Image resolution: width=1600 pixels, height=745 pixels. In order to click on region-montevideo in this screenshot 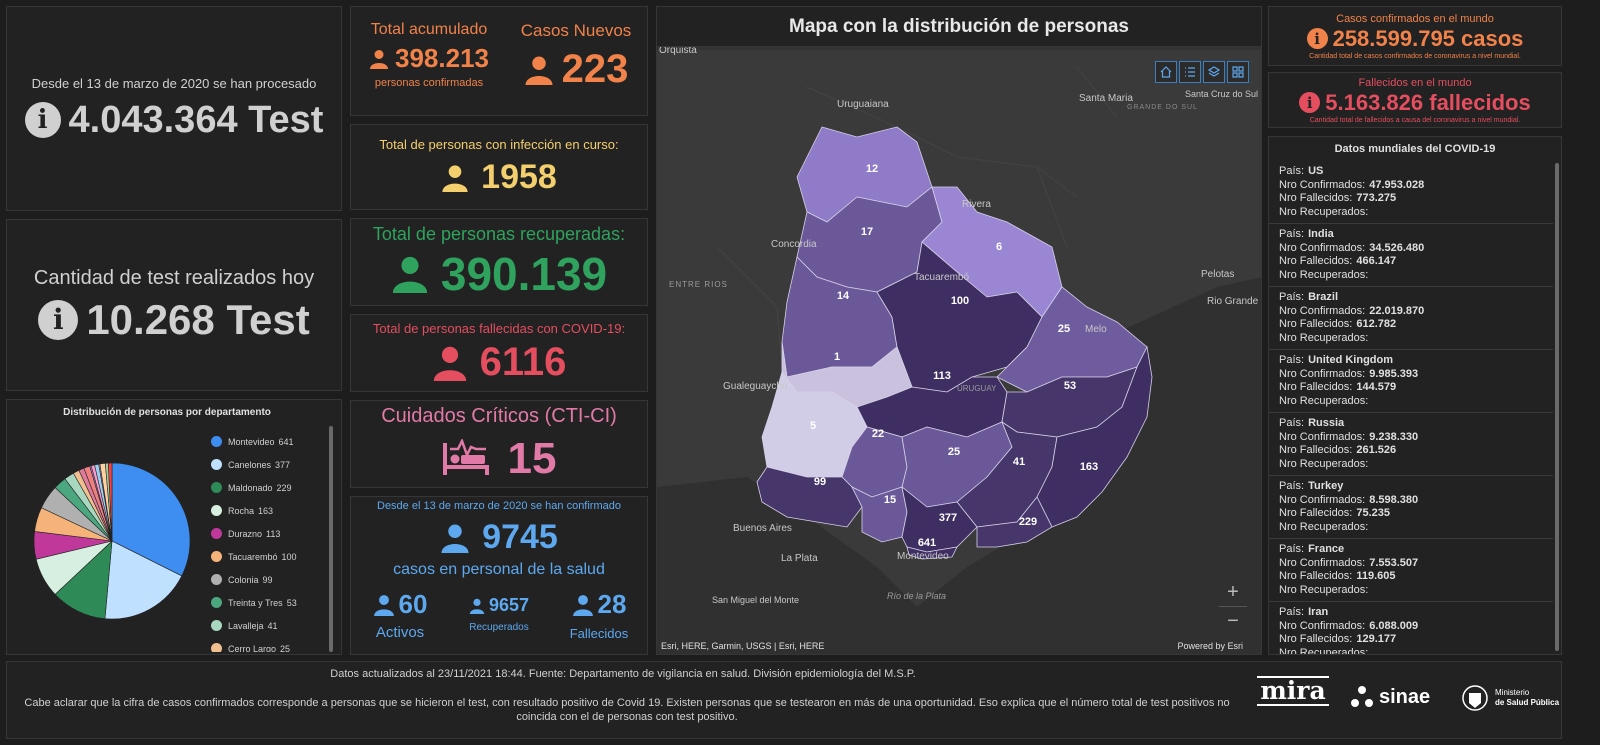, I will do `click(932, 553)`.